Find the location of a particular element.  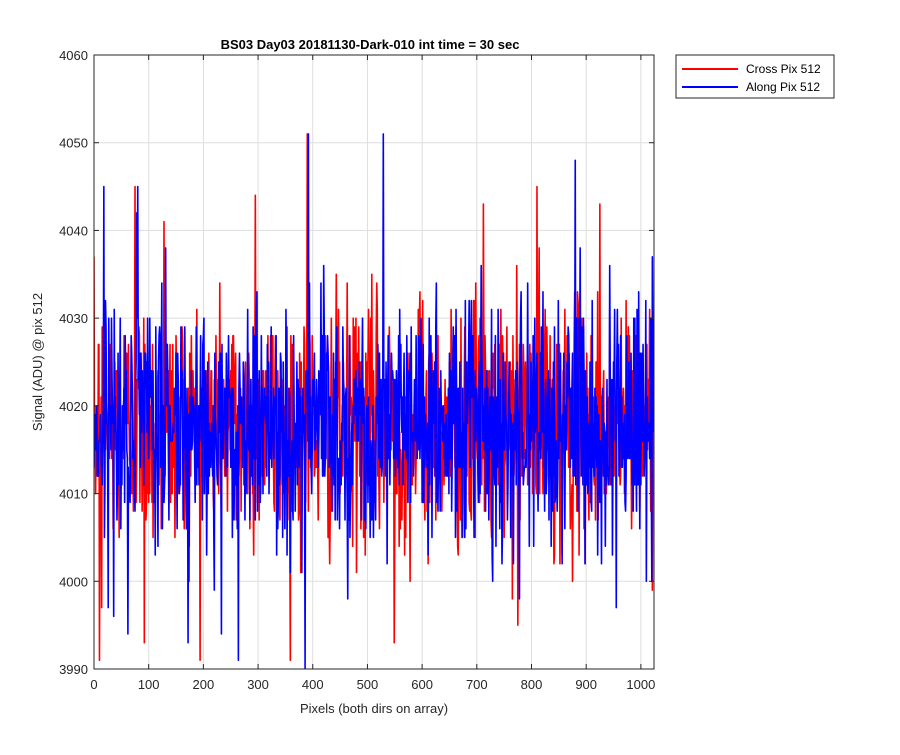

x-tick-label: 0 is located at coordinates (93, 684).